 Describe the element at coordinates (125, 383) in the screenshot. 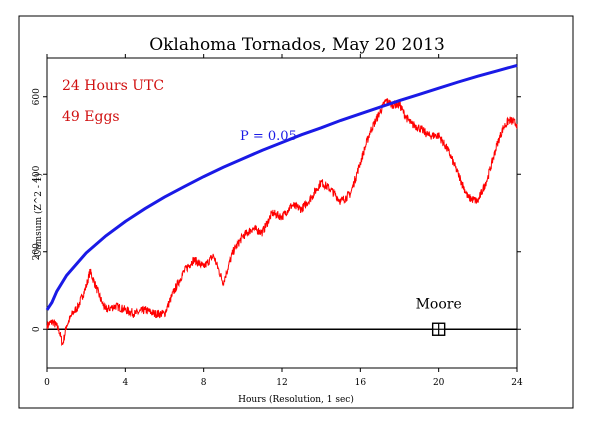

I see `x-tick-label: 4` at that location.